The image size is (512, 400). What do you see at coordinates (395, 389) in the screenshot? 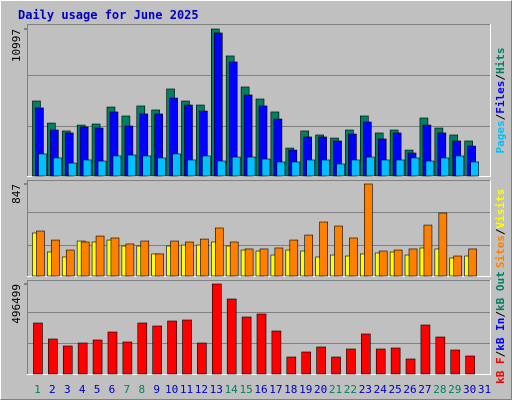
I see `x-tick-label: 25` at bounding box center [395, 389].